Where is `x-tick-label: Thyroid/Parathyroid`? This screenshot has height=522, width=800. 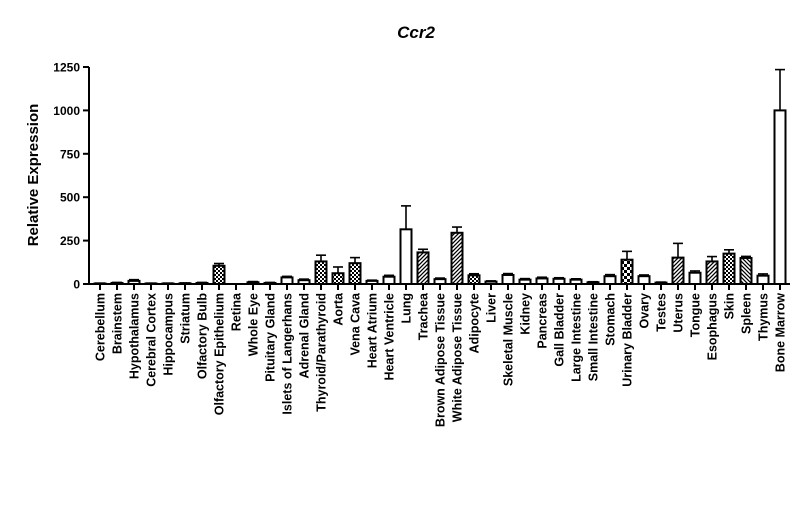 x-tick-label: Thyroid/Parathyroid is located at coordinates (322, 352).